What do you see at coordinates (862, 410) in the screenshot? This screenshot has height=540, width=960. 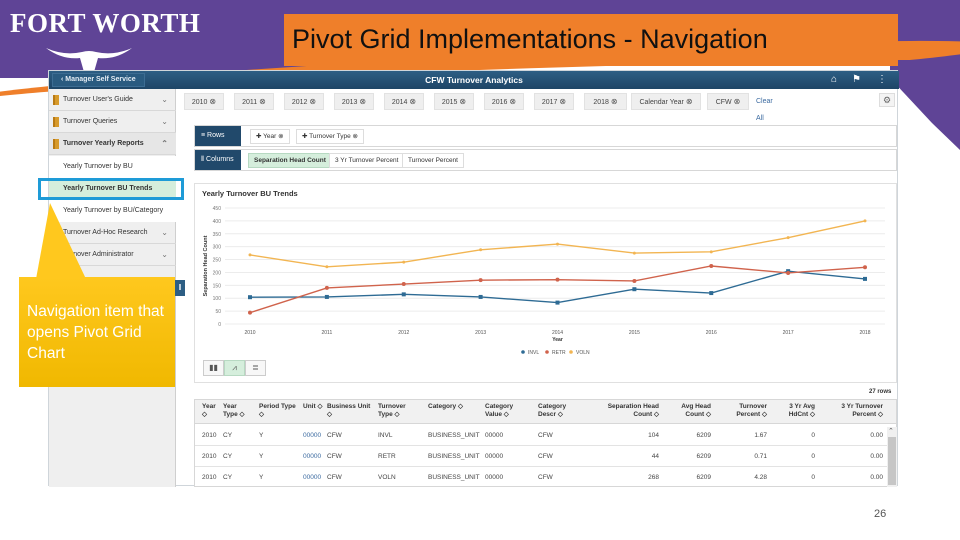 I see `column-header: 3 Yr Turnover Percent ◇` at bounding box center [862, 410].